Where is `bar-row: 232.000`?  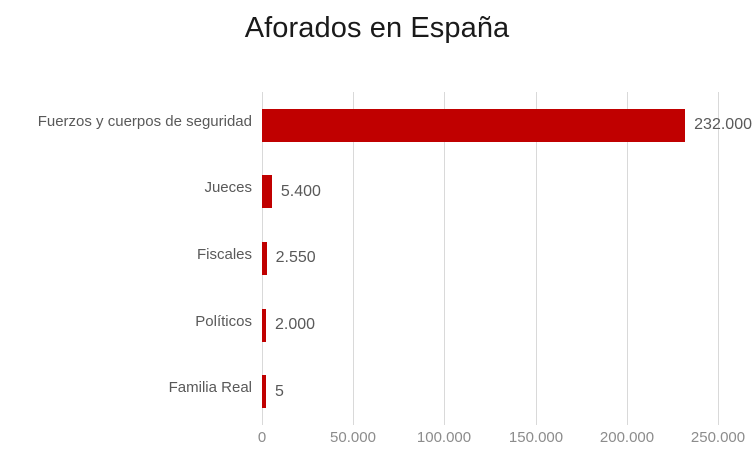
bar-row: 232.000 is located at coordinates (507, 125).